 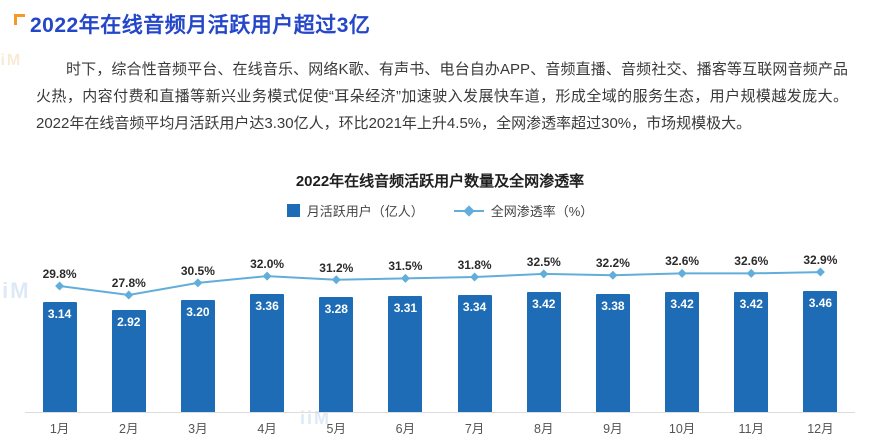 I want to click on penetration-line, so click(x=440, y=284).